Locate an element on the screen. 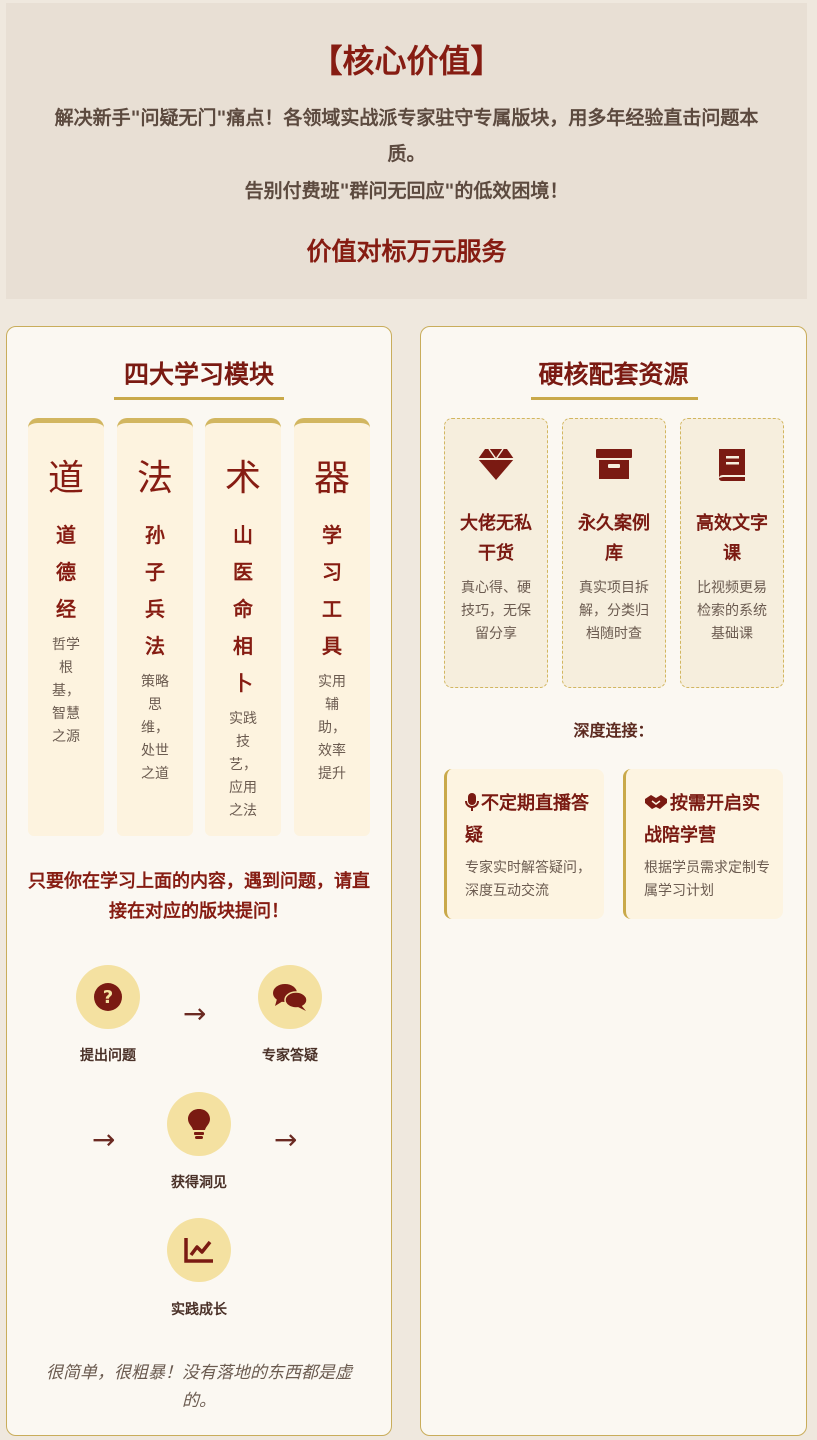 This screenshot has height=1440, width=817. resource-desc: 比视频更易检索的系统基础课 is located at coordinates (732, 611).